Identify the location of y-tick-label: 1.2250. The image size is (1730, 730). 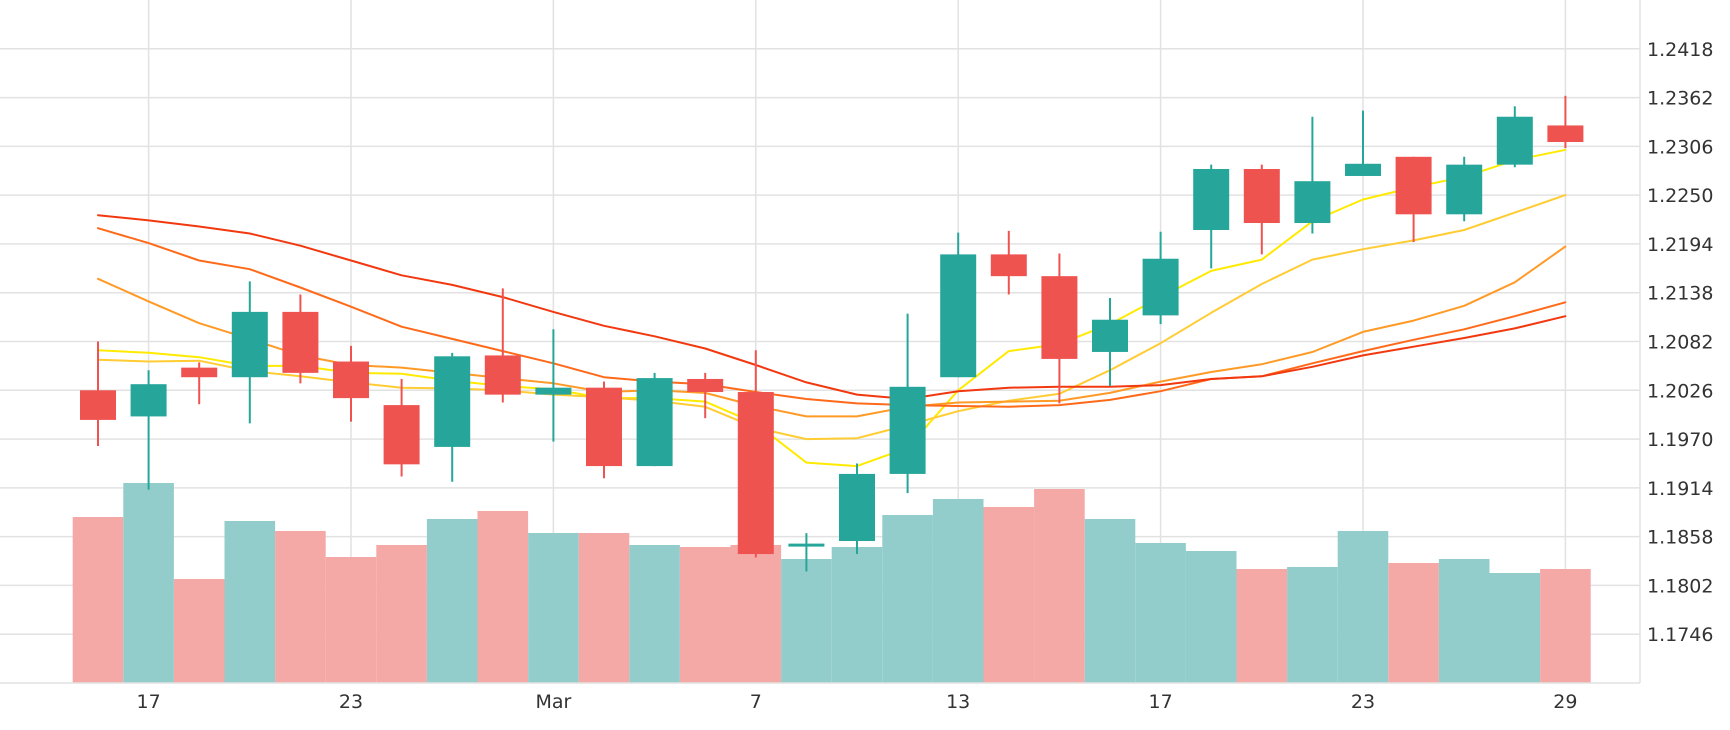
(1680, 196).